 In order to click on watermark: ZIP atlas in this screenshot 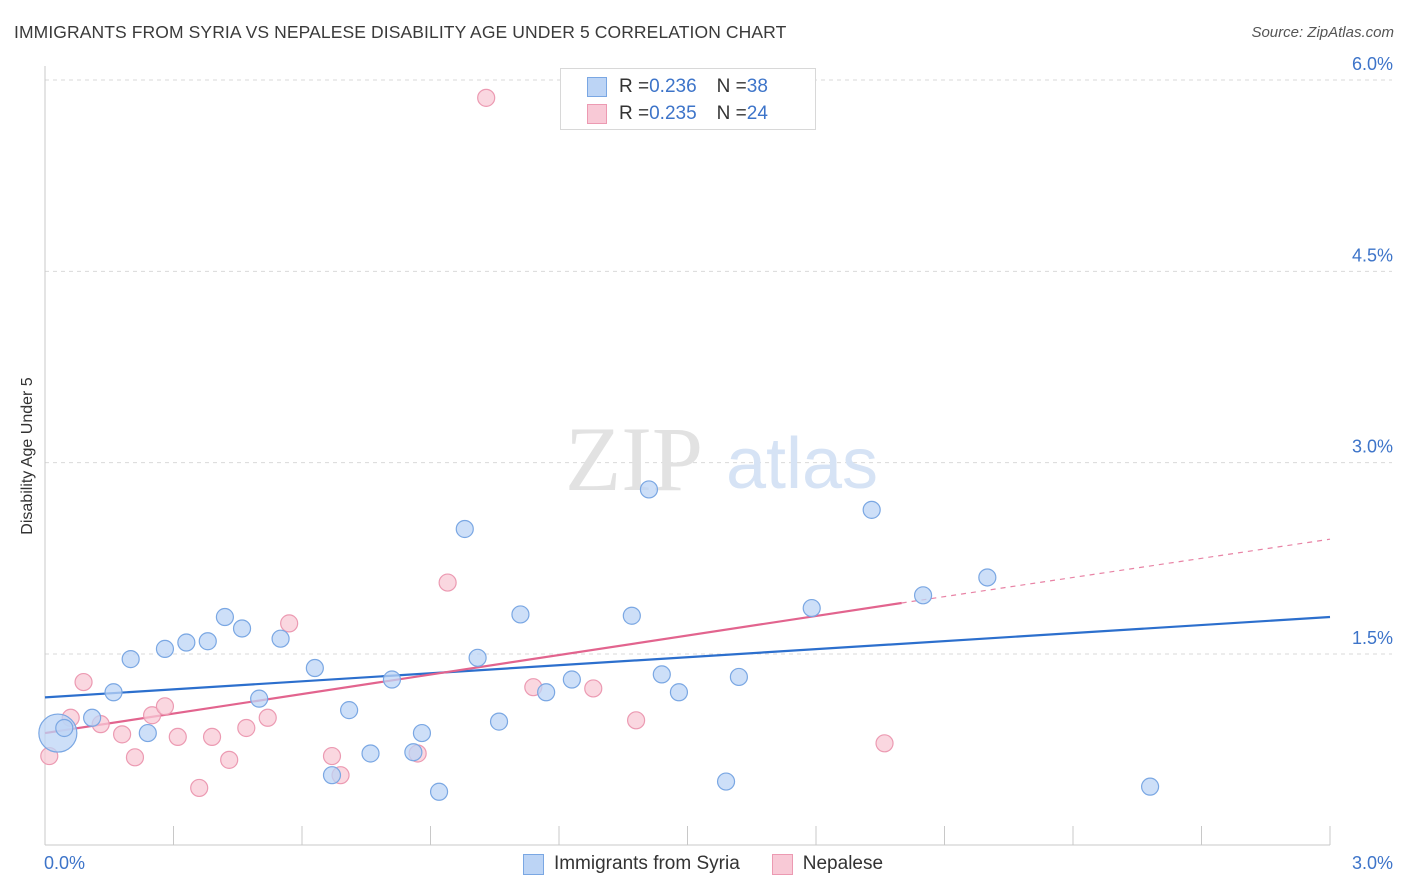, I will do `click(721, 459)`.